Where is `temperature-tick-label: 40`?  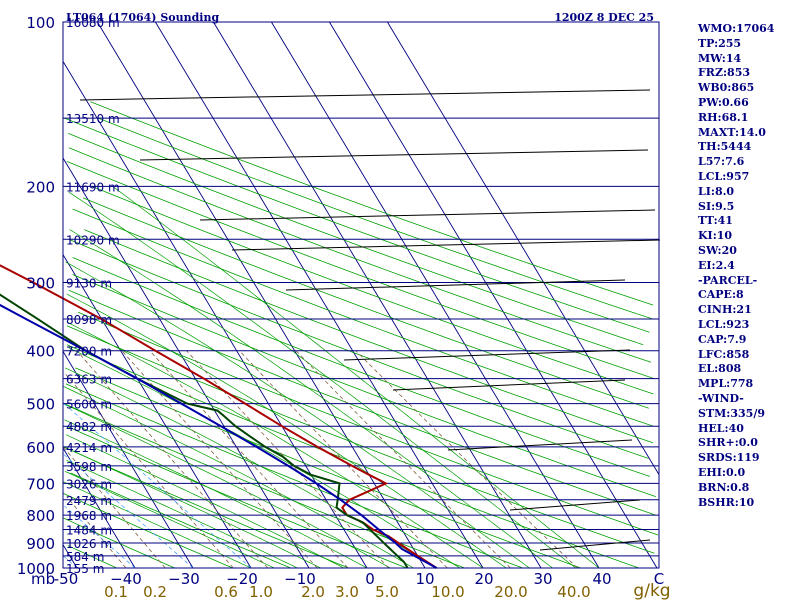
temperature-tick-label: 40 is located at coordinates (601, 579).